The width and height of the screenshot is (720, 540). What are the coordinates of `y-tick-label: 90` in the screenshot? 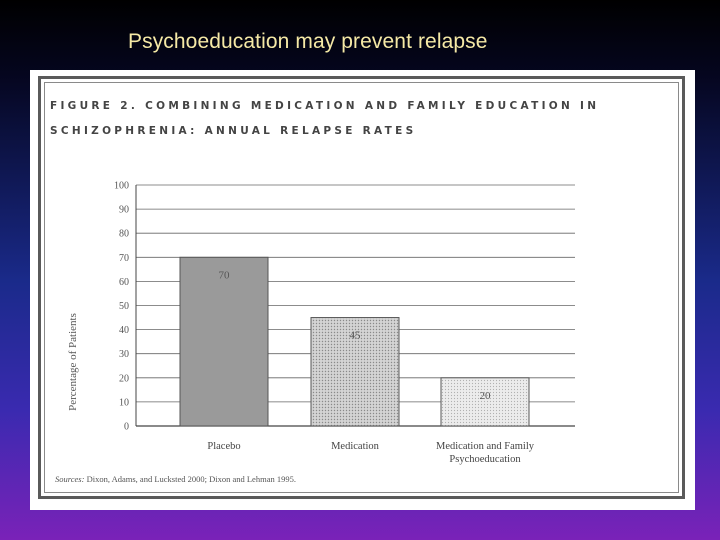 It's located at (124, 210).